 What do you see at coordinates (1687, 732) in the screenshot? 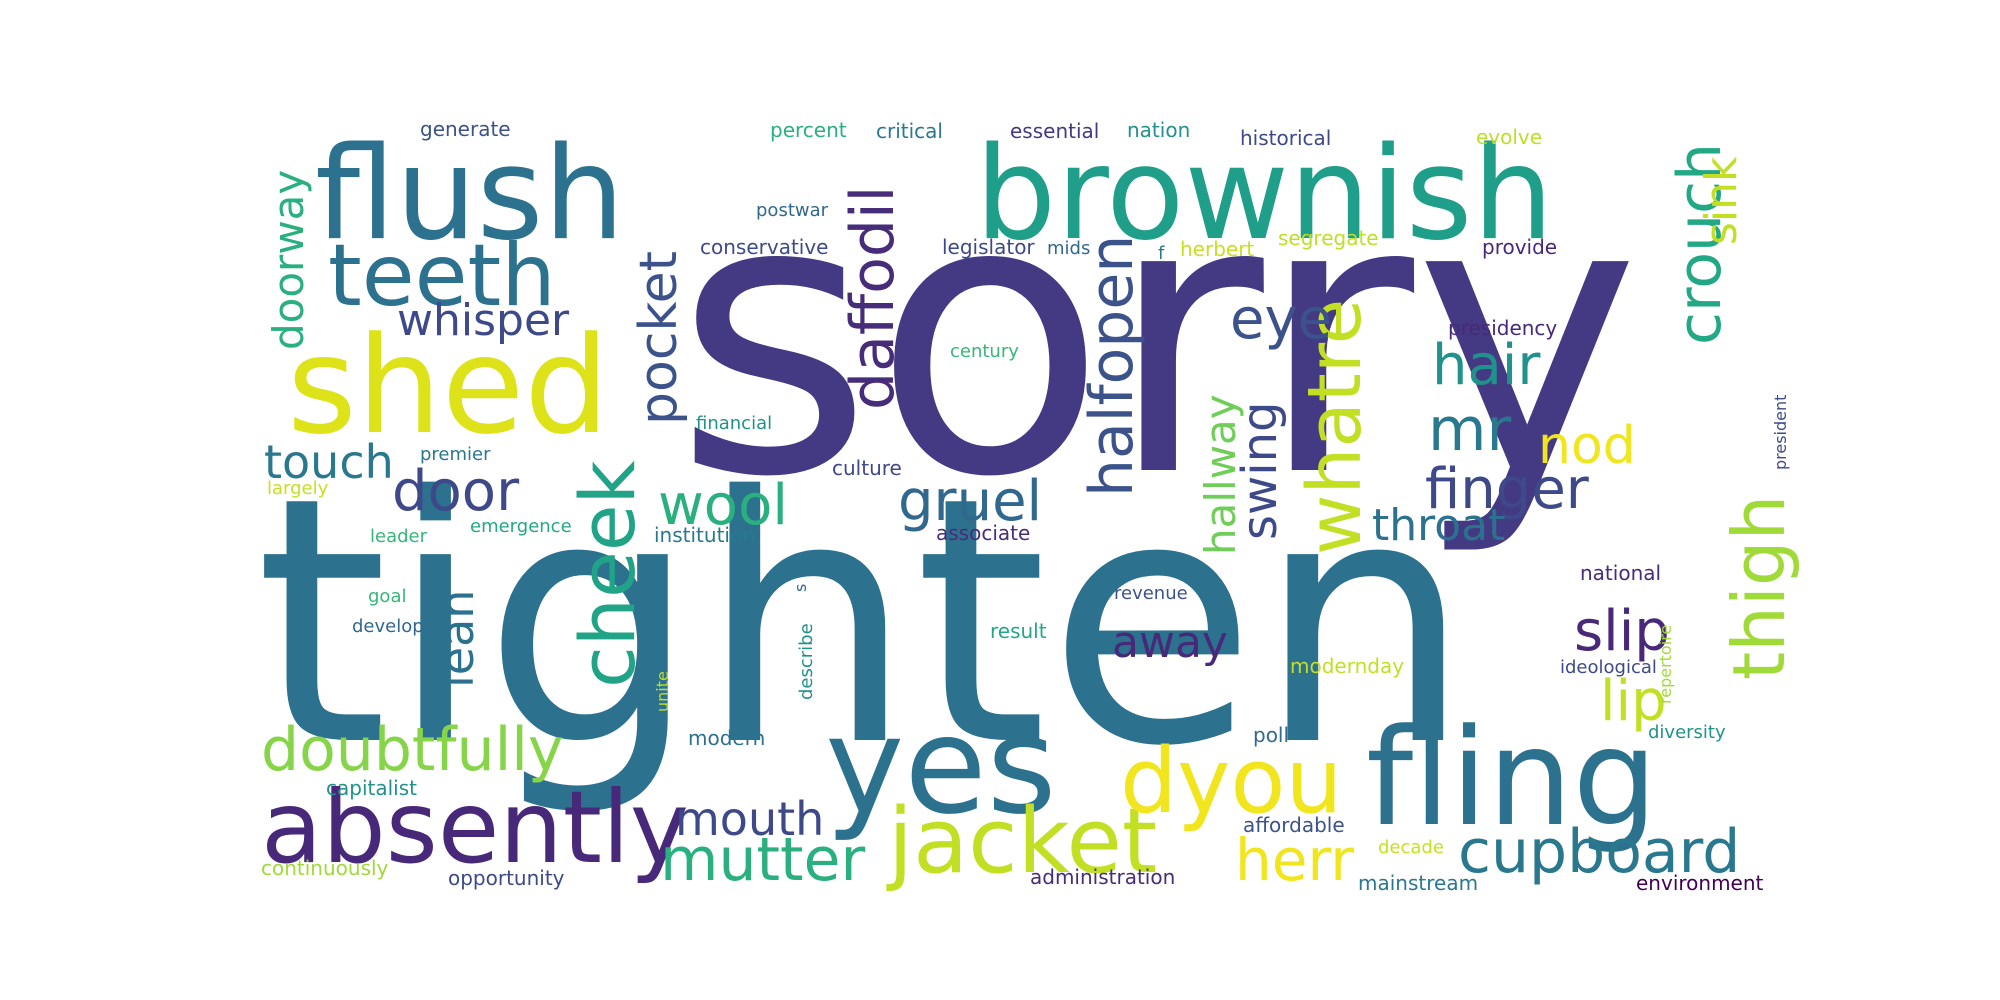
I see `word-diversity: diversity` at bounding box center [1687, 732].